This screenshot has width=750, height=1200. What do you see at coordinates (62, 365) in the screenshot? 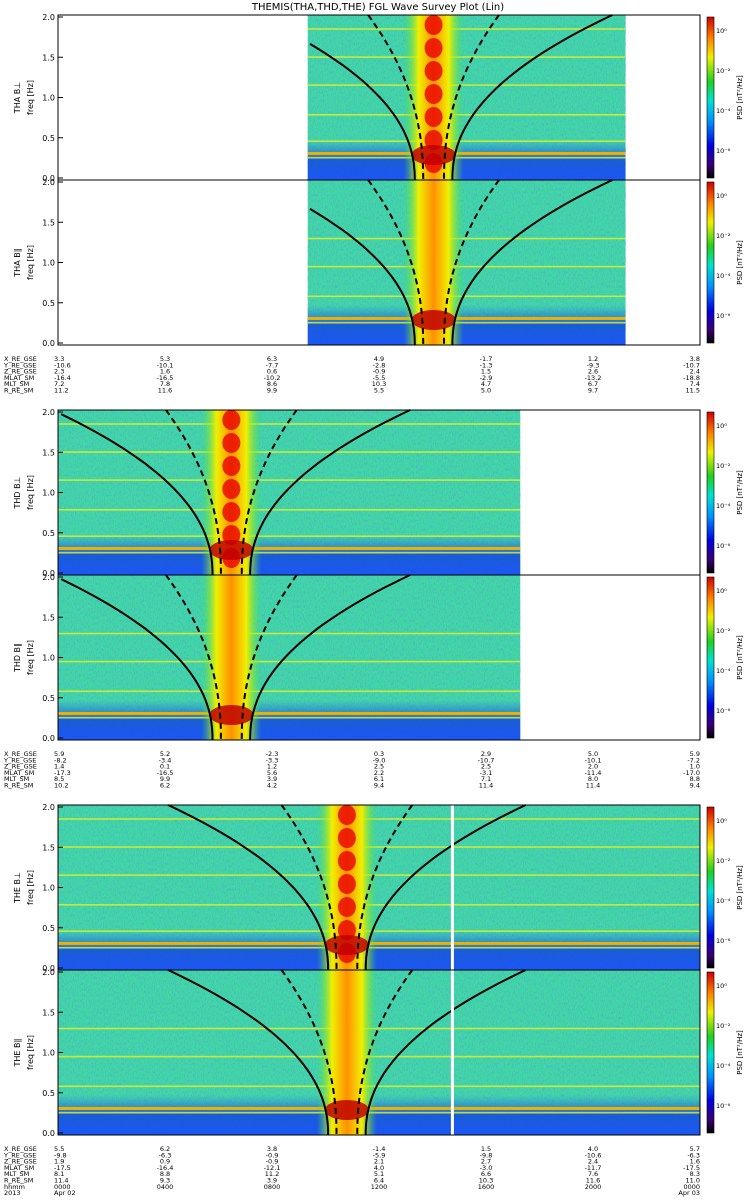
I see `ephemeris-value: -10.6` at bounding box center [62, 365].